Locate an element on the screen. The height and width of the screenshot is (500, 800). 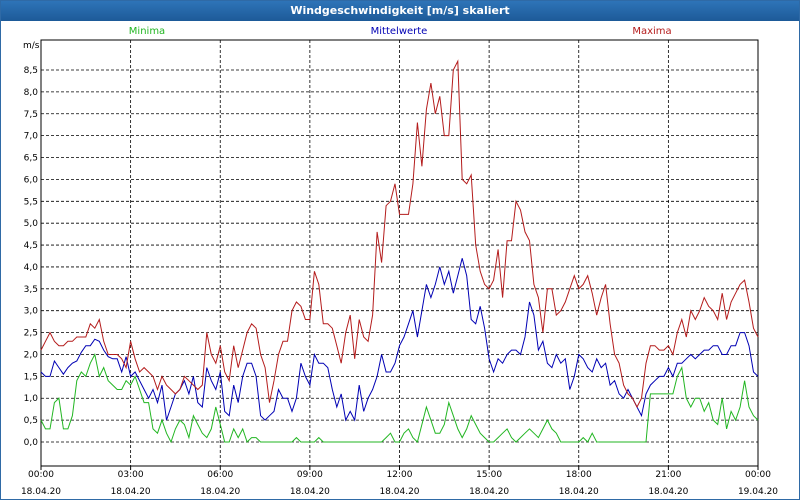
legend-minima: Minima is located at coordinates (147, 31).